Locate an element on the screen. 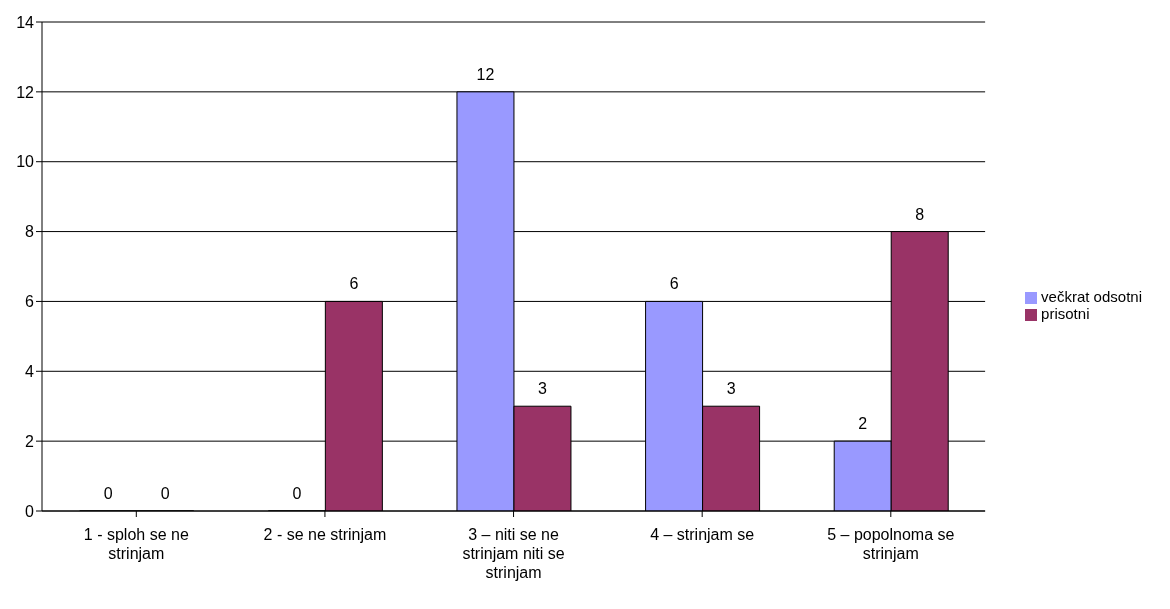 The height and width of the screenshot is (609, 1170). data-label: 2 is located at coordinates (863, 424).